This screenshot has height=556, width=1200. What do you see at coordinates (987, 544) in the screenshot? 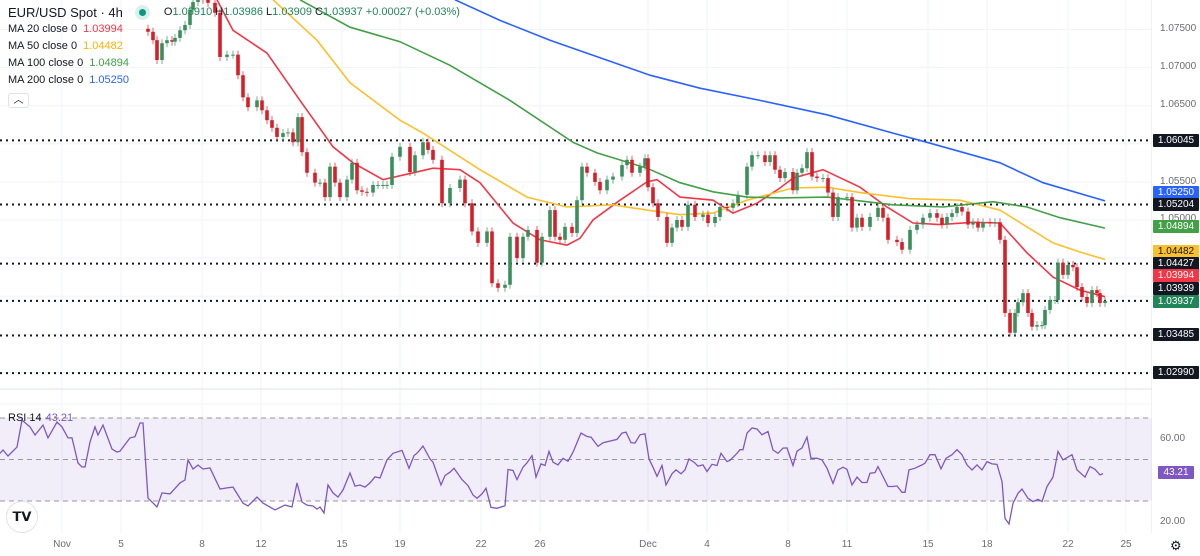
I see `time-tick: 18` at bounding box center [987, 544].